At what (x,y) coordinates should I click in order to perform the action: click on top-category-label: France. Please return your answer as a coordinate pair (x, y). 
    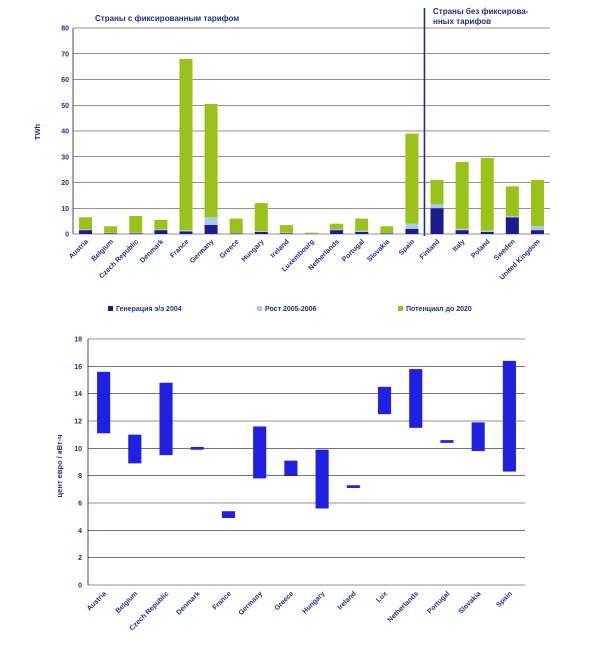
    Looking at the image, I should click on (179, 248).